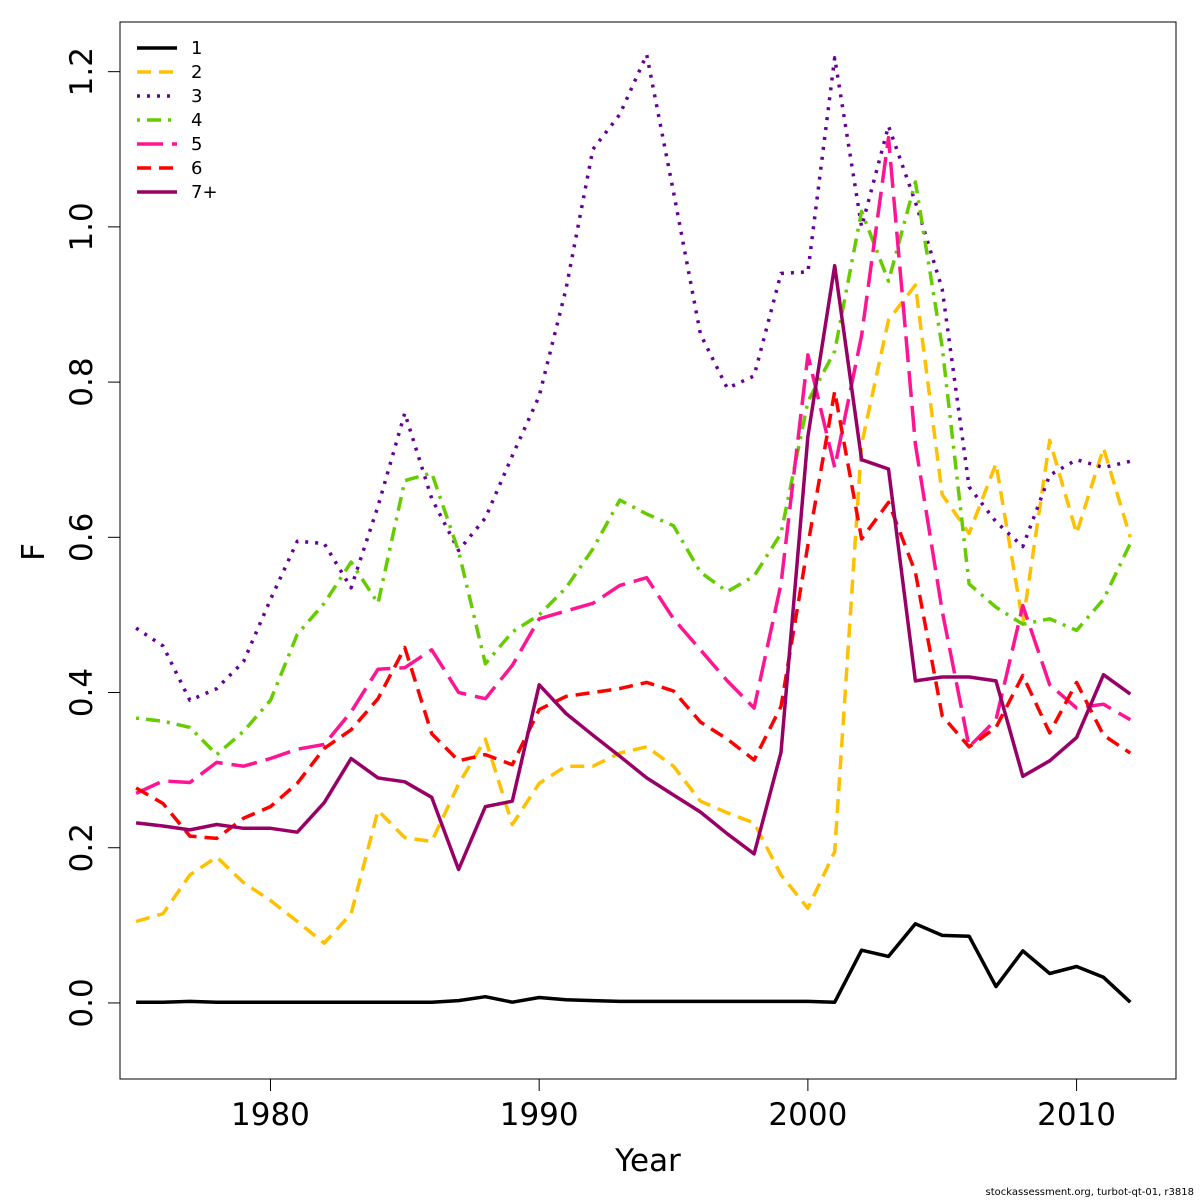  Describe the element at coordinates (196, 48) in the screenshot. I see `legend-label: 1` at that location.